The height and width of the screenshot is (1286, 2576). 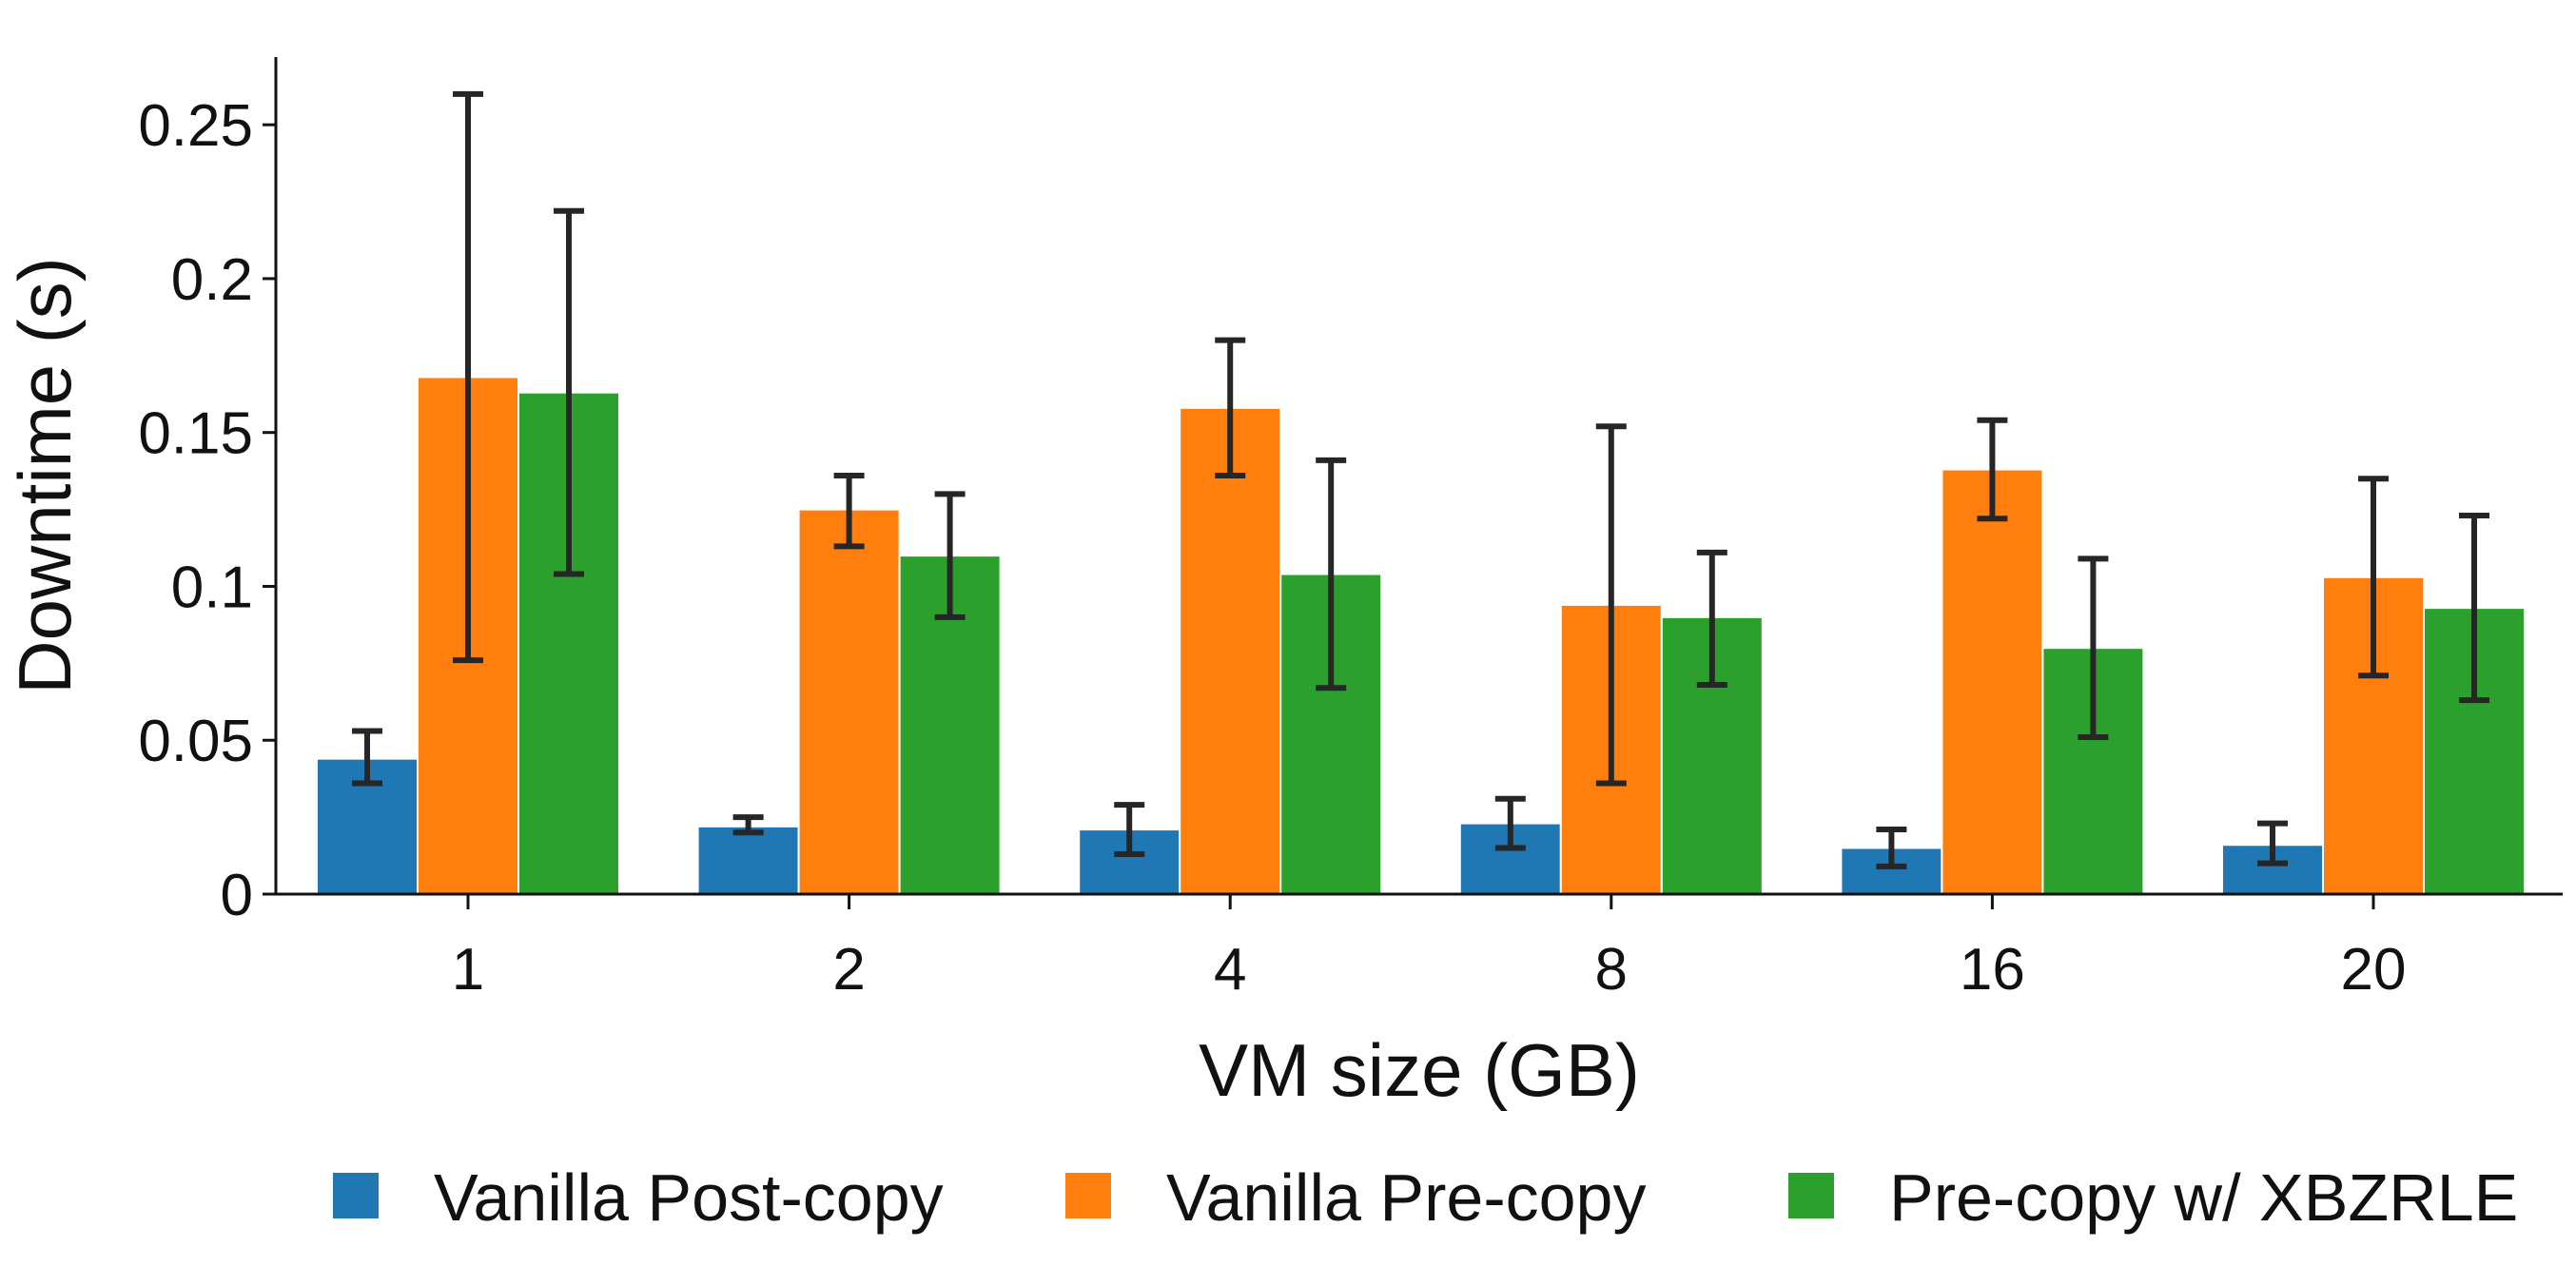 What do you see at coordinates (212, 587) in the screenshot?
I see `y-tick-label: 0.1` at bounding box center [212, 587].